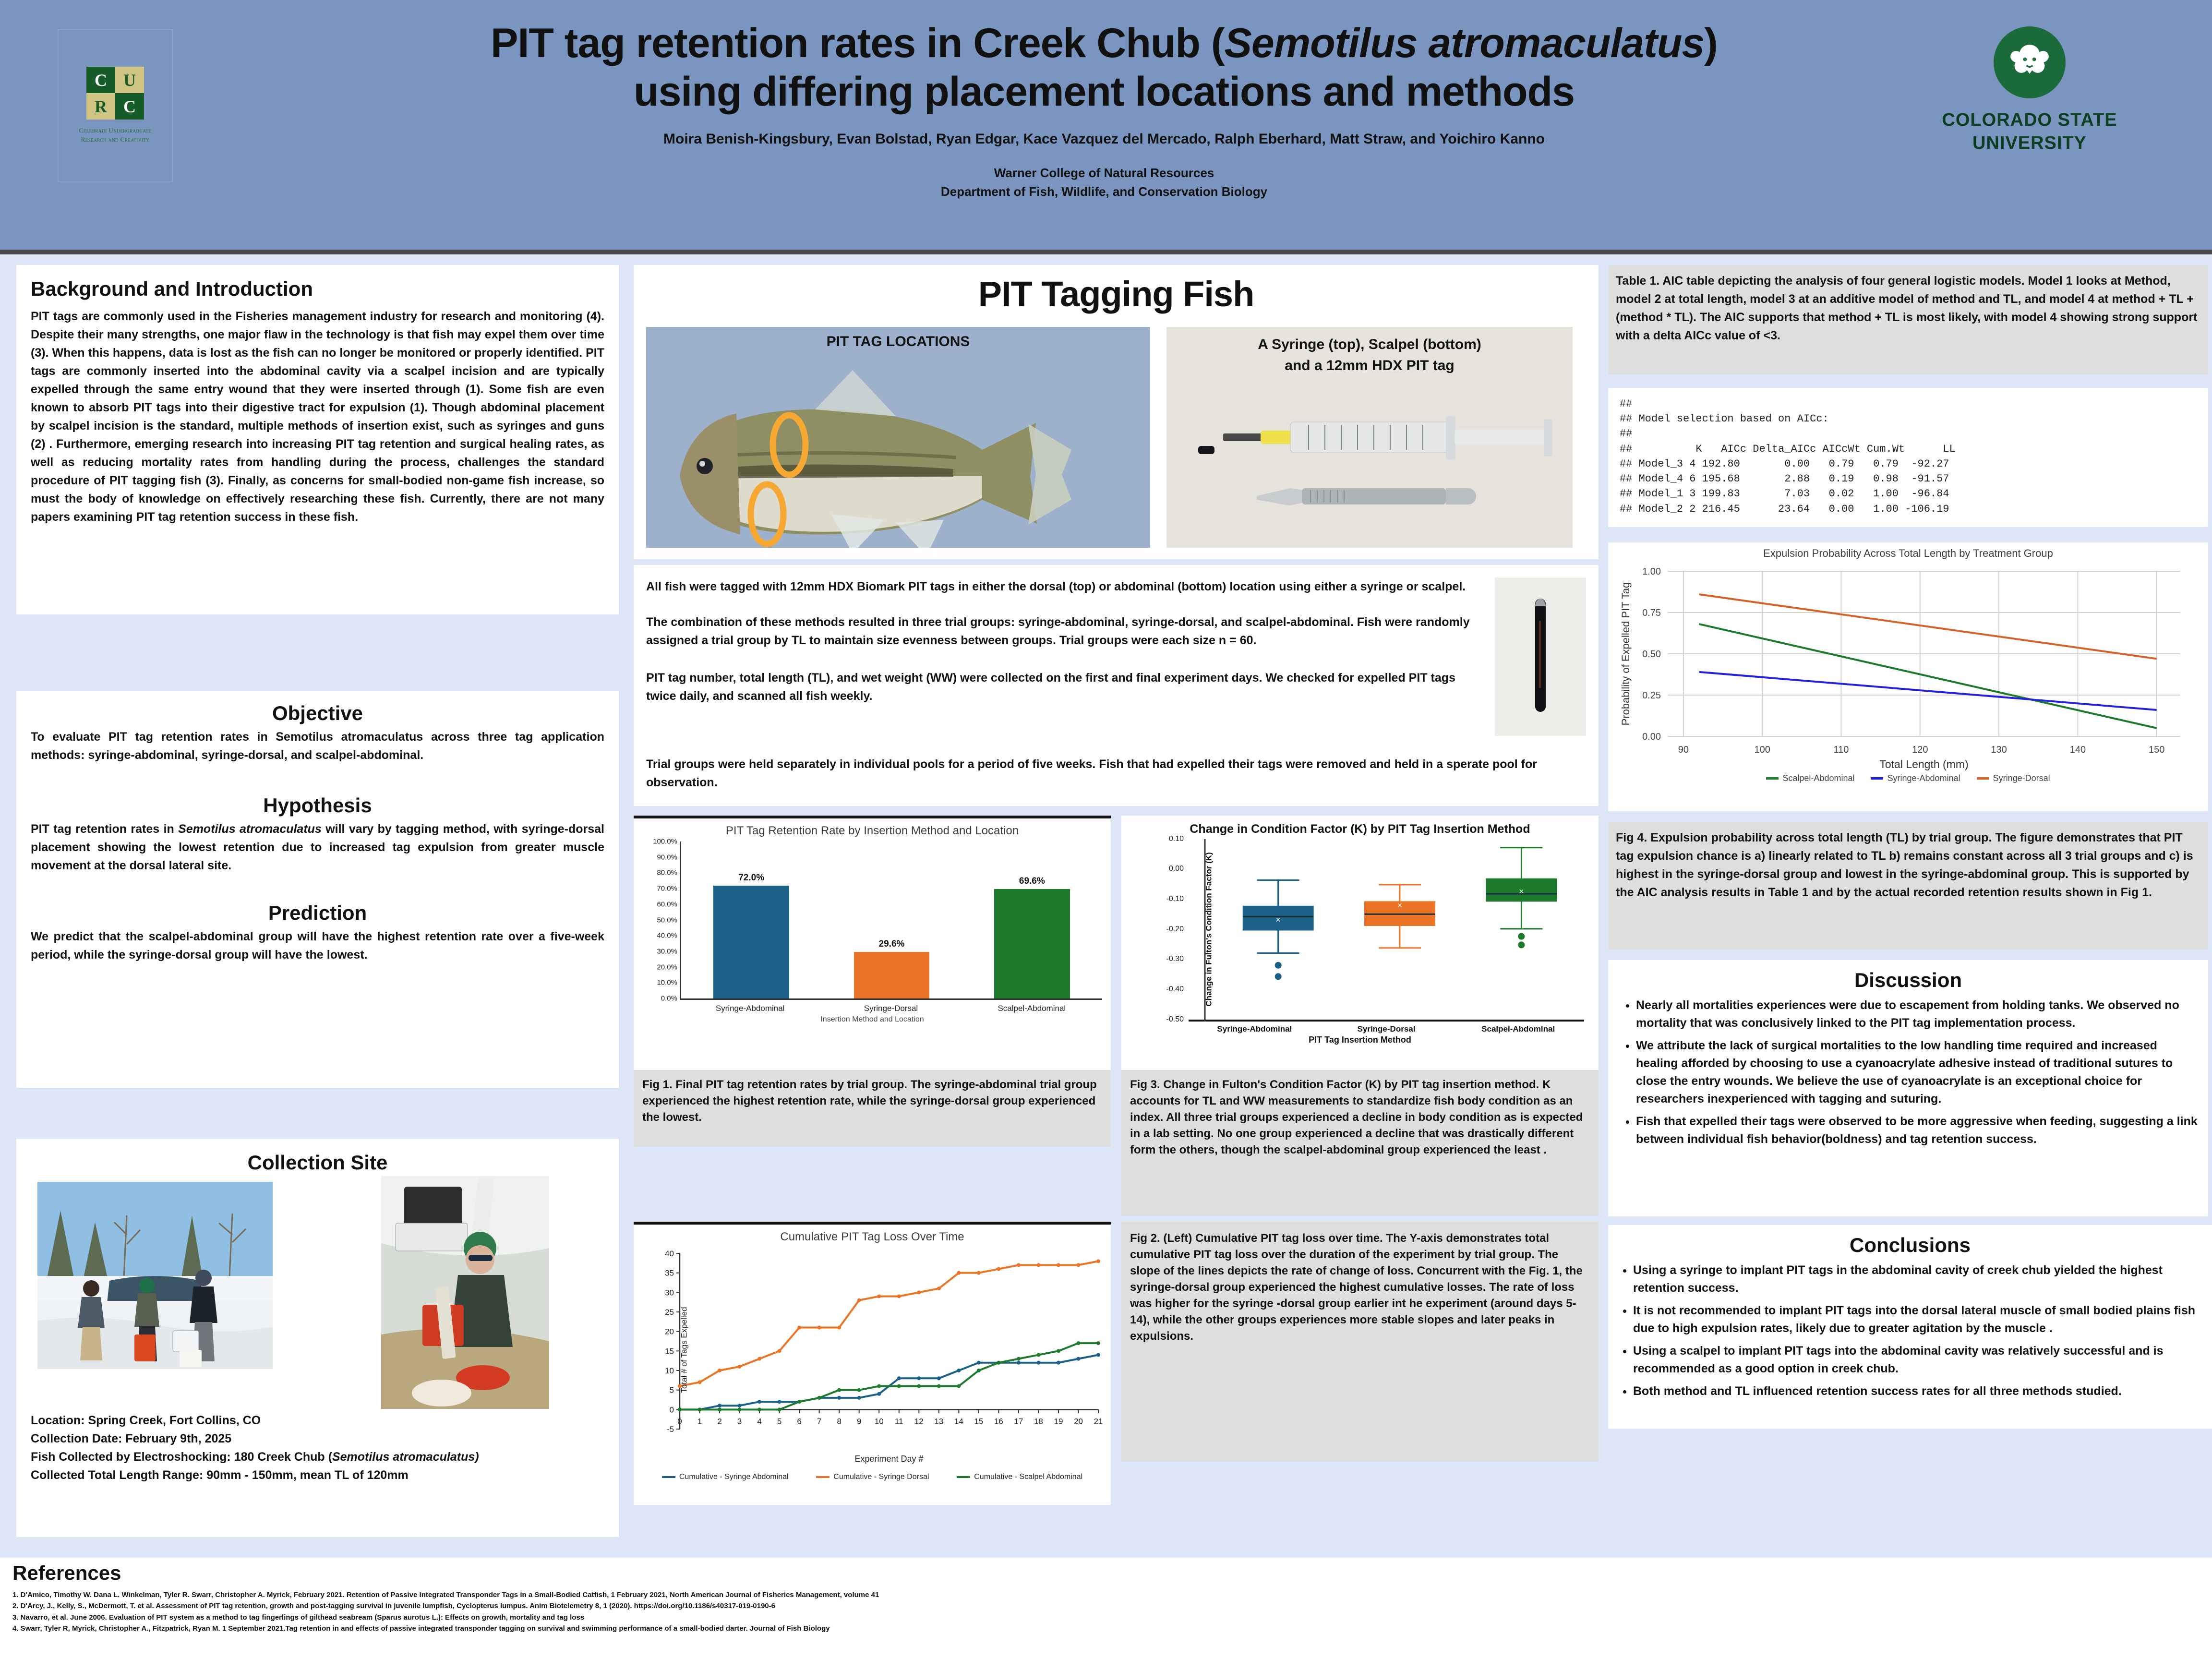 This screenshot has width=2212, height=1659. I want to click on fig1-y-tick: 60.0%, so click(667, 904).